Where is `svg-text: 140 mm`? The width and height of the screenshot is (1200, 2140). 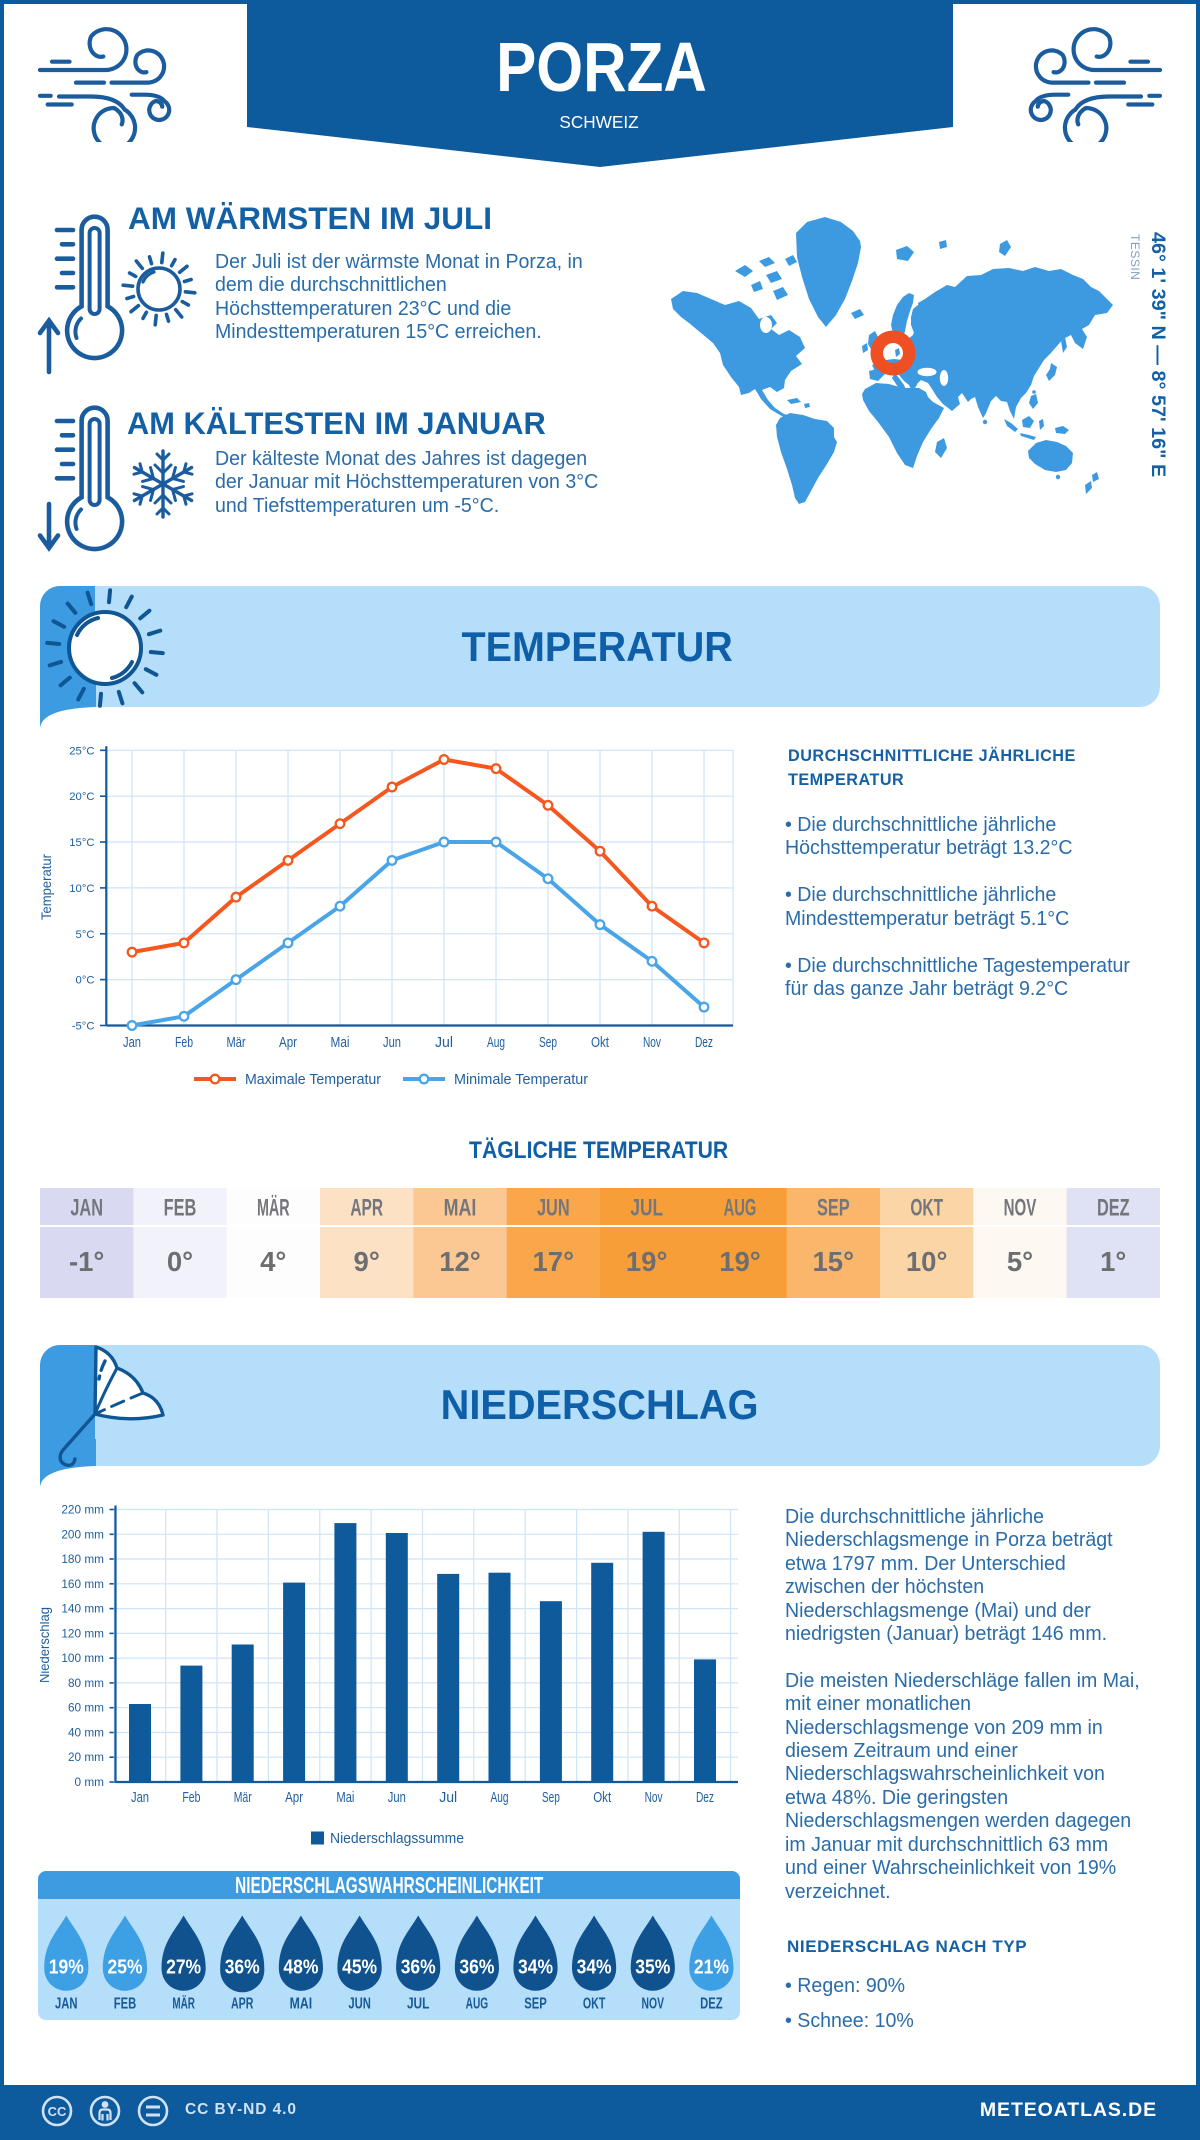
svg-text: 140 mm is located at coordinates (82, 1609).